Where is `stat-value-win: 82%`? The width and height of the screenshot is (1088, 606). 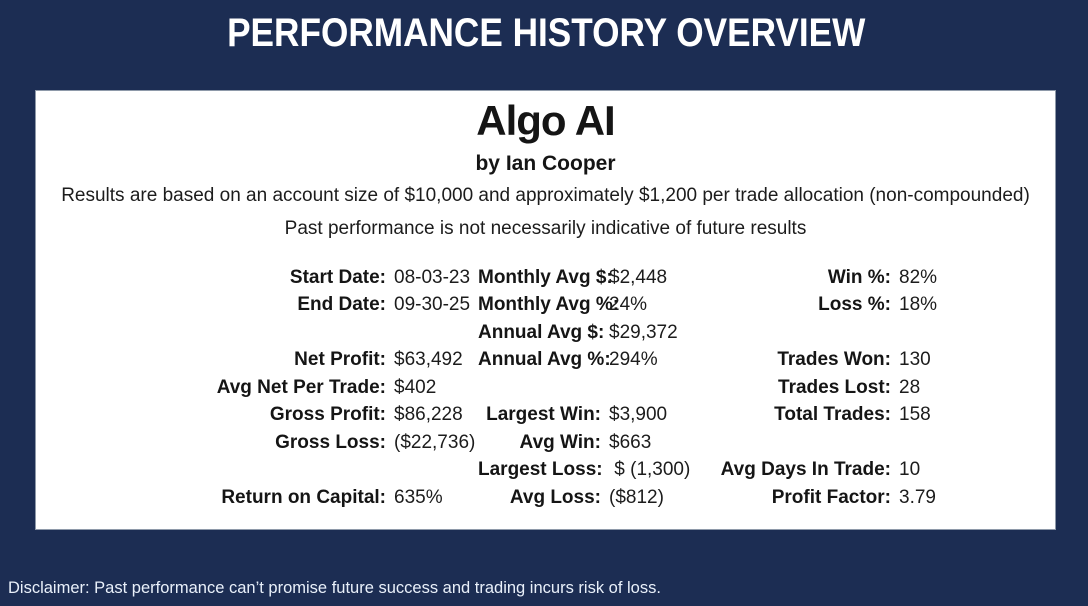 stat-value-win: 82% is located at coordinates (918, 277).